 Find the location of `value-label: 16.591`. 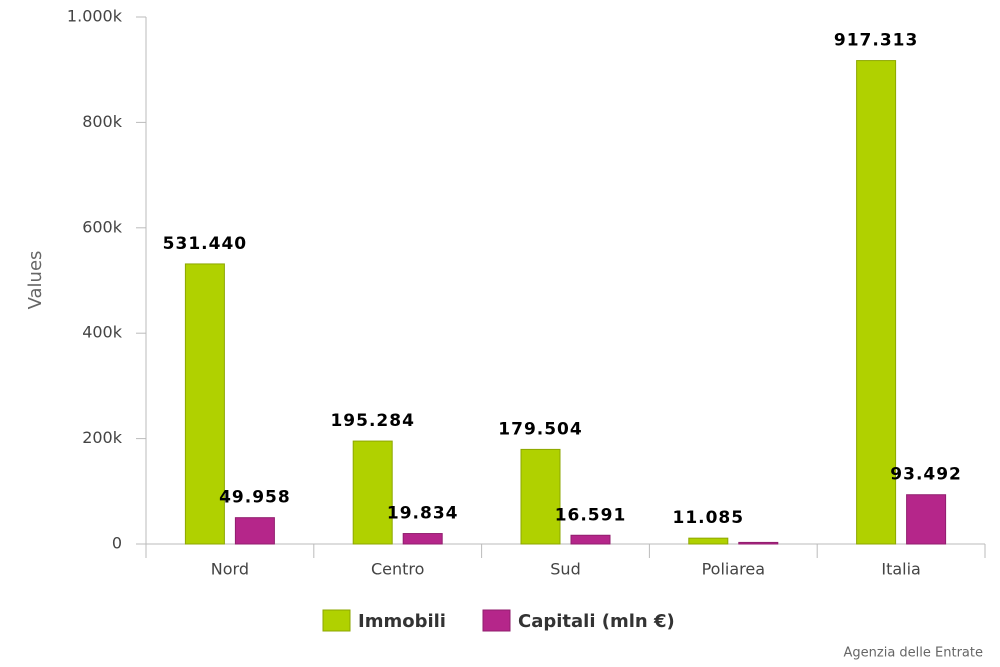

value-label: 16.591 is located at coordinates (591, 515).